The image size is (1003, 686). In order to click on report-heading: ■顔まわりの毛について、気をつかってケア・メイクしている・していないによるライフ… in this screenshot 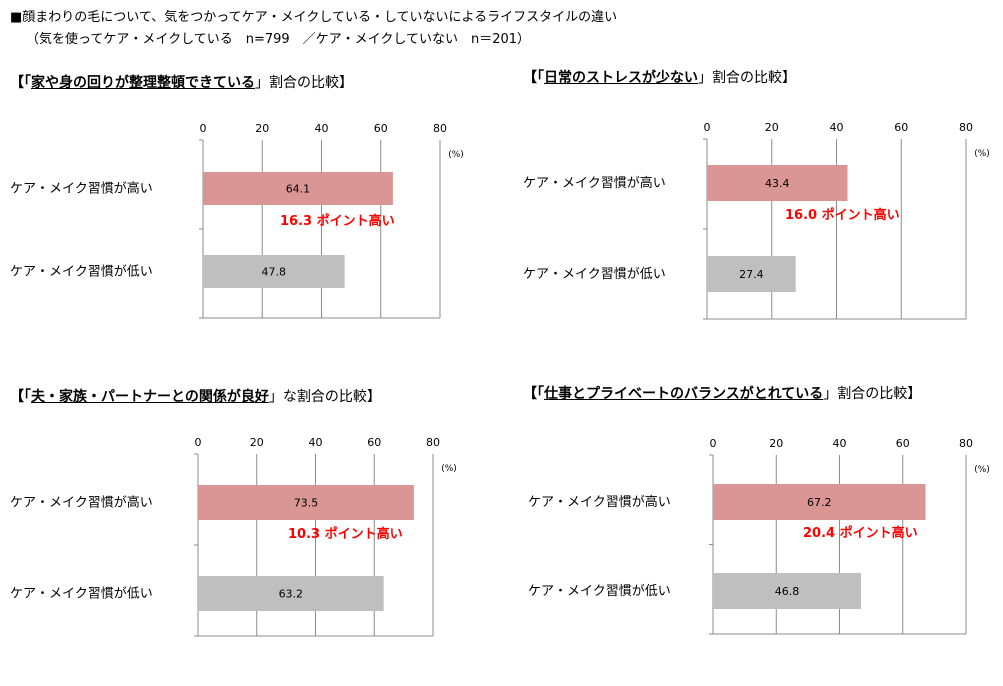, I will do `click(314, 17)`.